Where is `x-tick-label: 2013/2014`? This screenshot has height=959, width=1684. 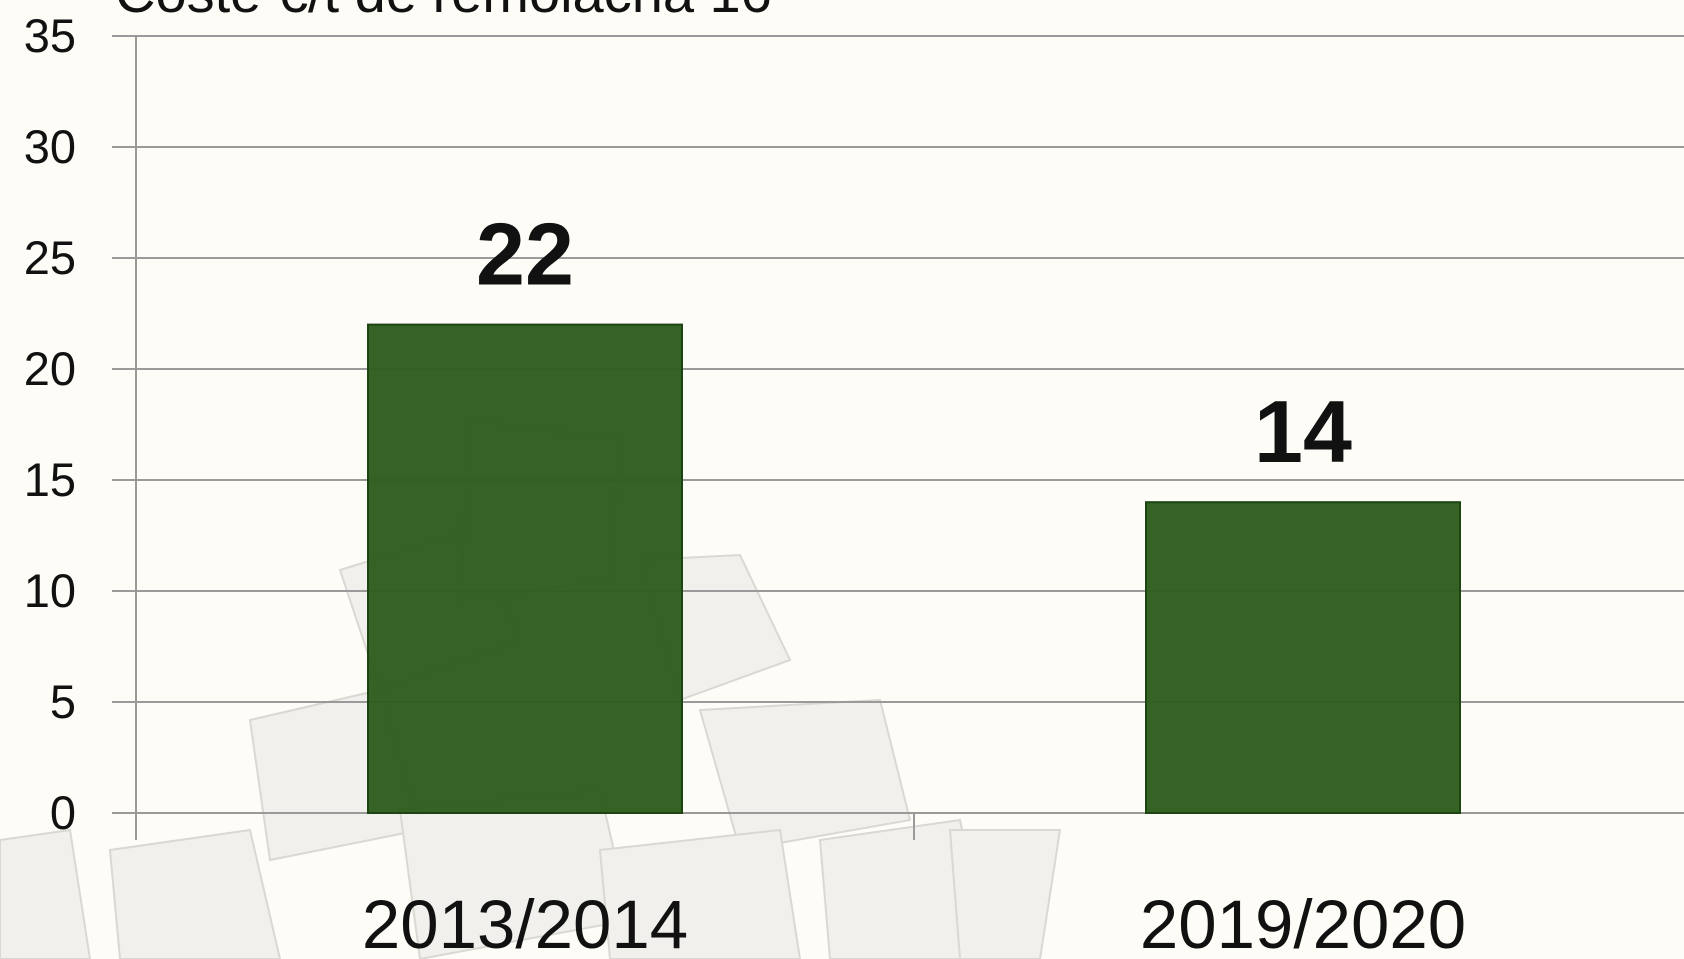 x-tick-label: 2013/2014 is located at coordinates (525, 922).